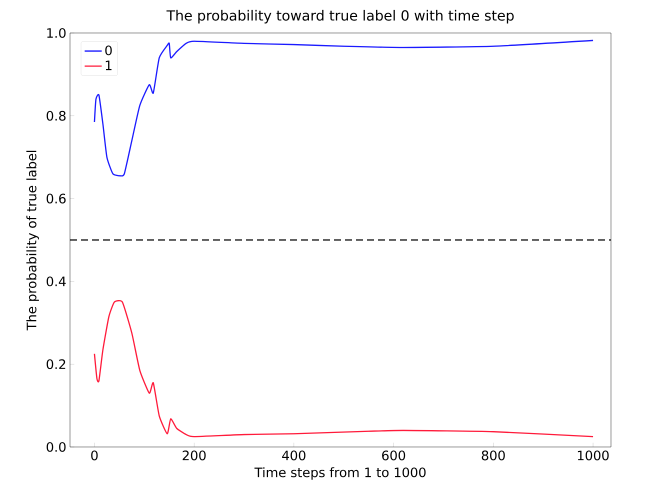 The image size is (656, 492). I want to click on y-tick-label: 0.2, so click(56, 364).